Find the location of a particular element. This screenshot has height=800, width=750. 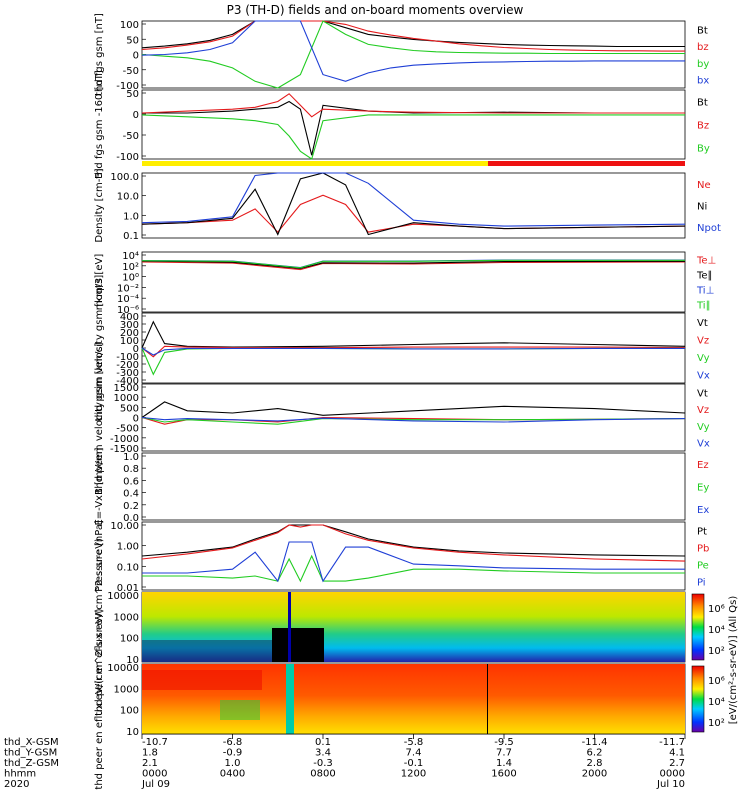

panel-7-legend-3: Pi is located at coordinates (701, 583).